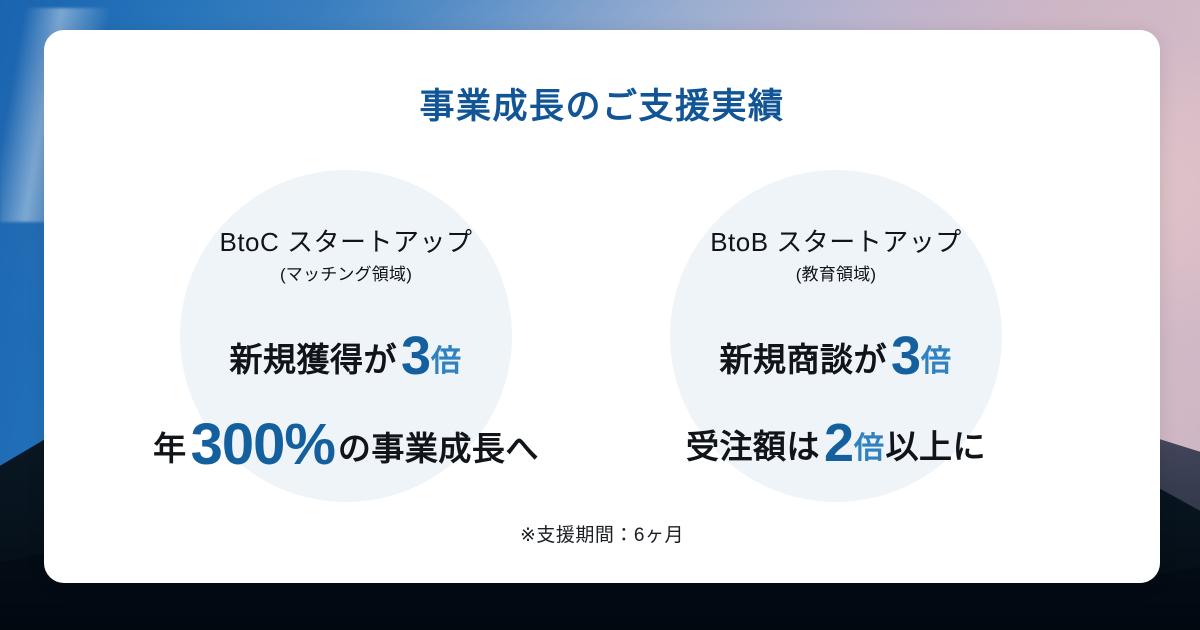  I want to click on panel-heading-btob: BtoB スタートアップ, so click(836, 242).